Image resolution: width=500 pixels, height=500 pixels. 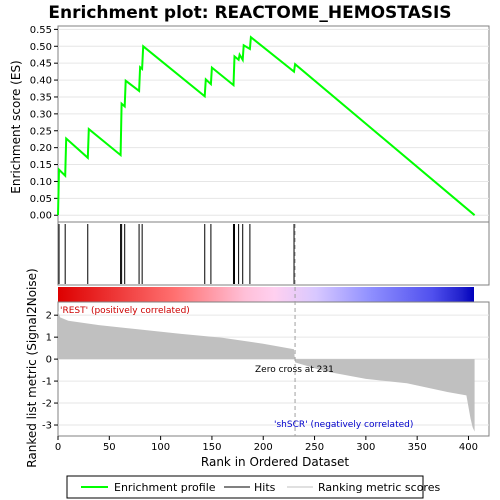 I want to click on negative-label: 'shSCR' (negatively correlated), so click(x=343, y=425).